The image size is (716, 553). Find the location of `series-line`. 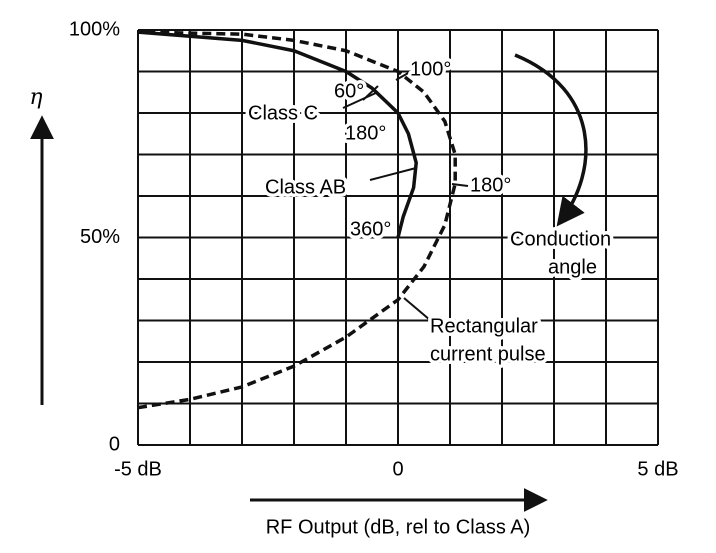

series-line is located at coordinates (277, 134).